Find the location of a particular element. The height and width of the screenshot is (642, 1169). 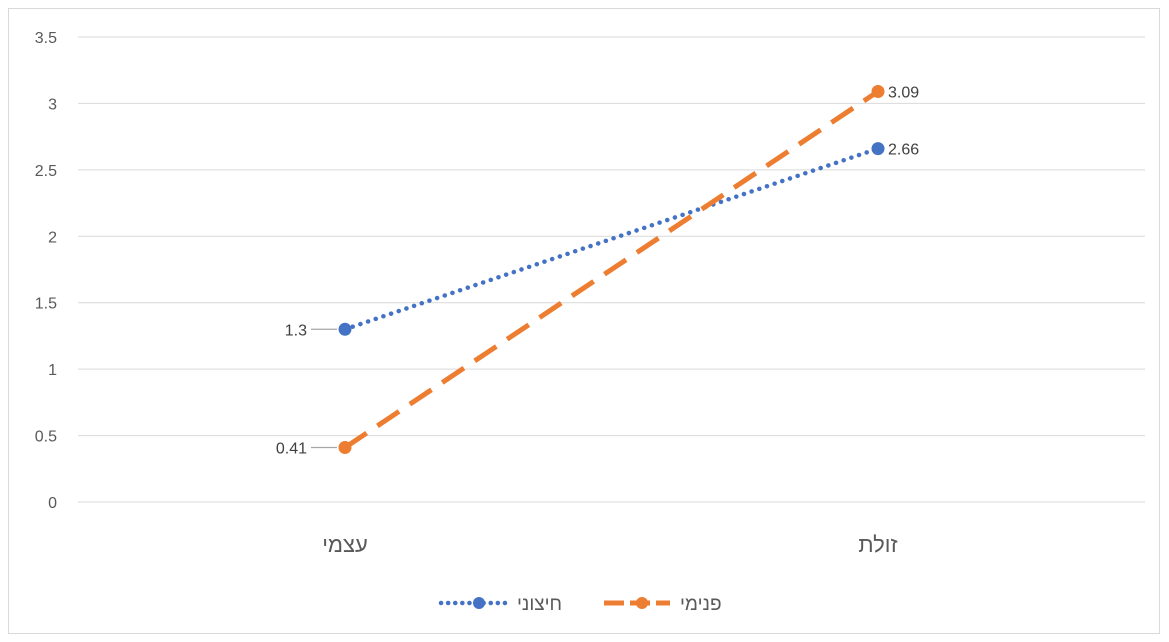

y-tick-label: 3 is located at coordinates (52, 104).